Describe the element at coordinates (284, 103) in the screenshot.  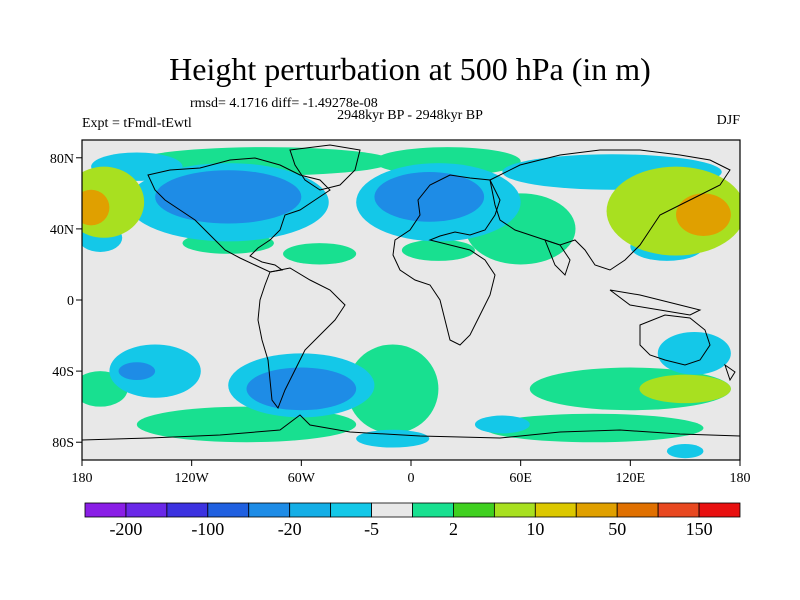
I see `stats-label: rmsd= 4.1716 diff= -1.49278e-08` at that location.